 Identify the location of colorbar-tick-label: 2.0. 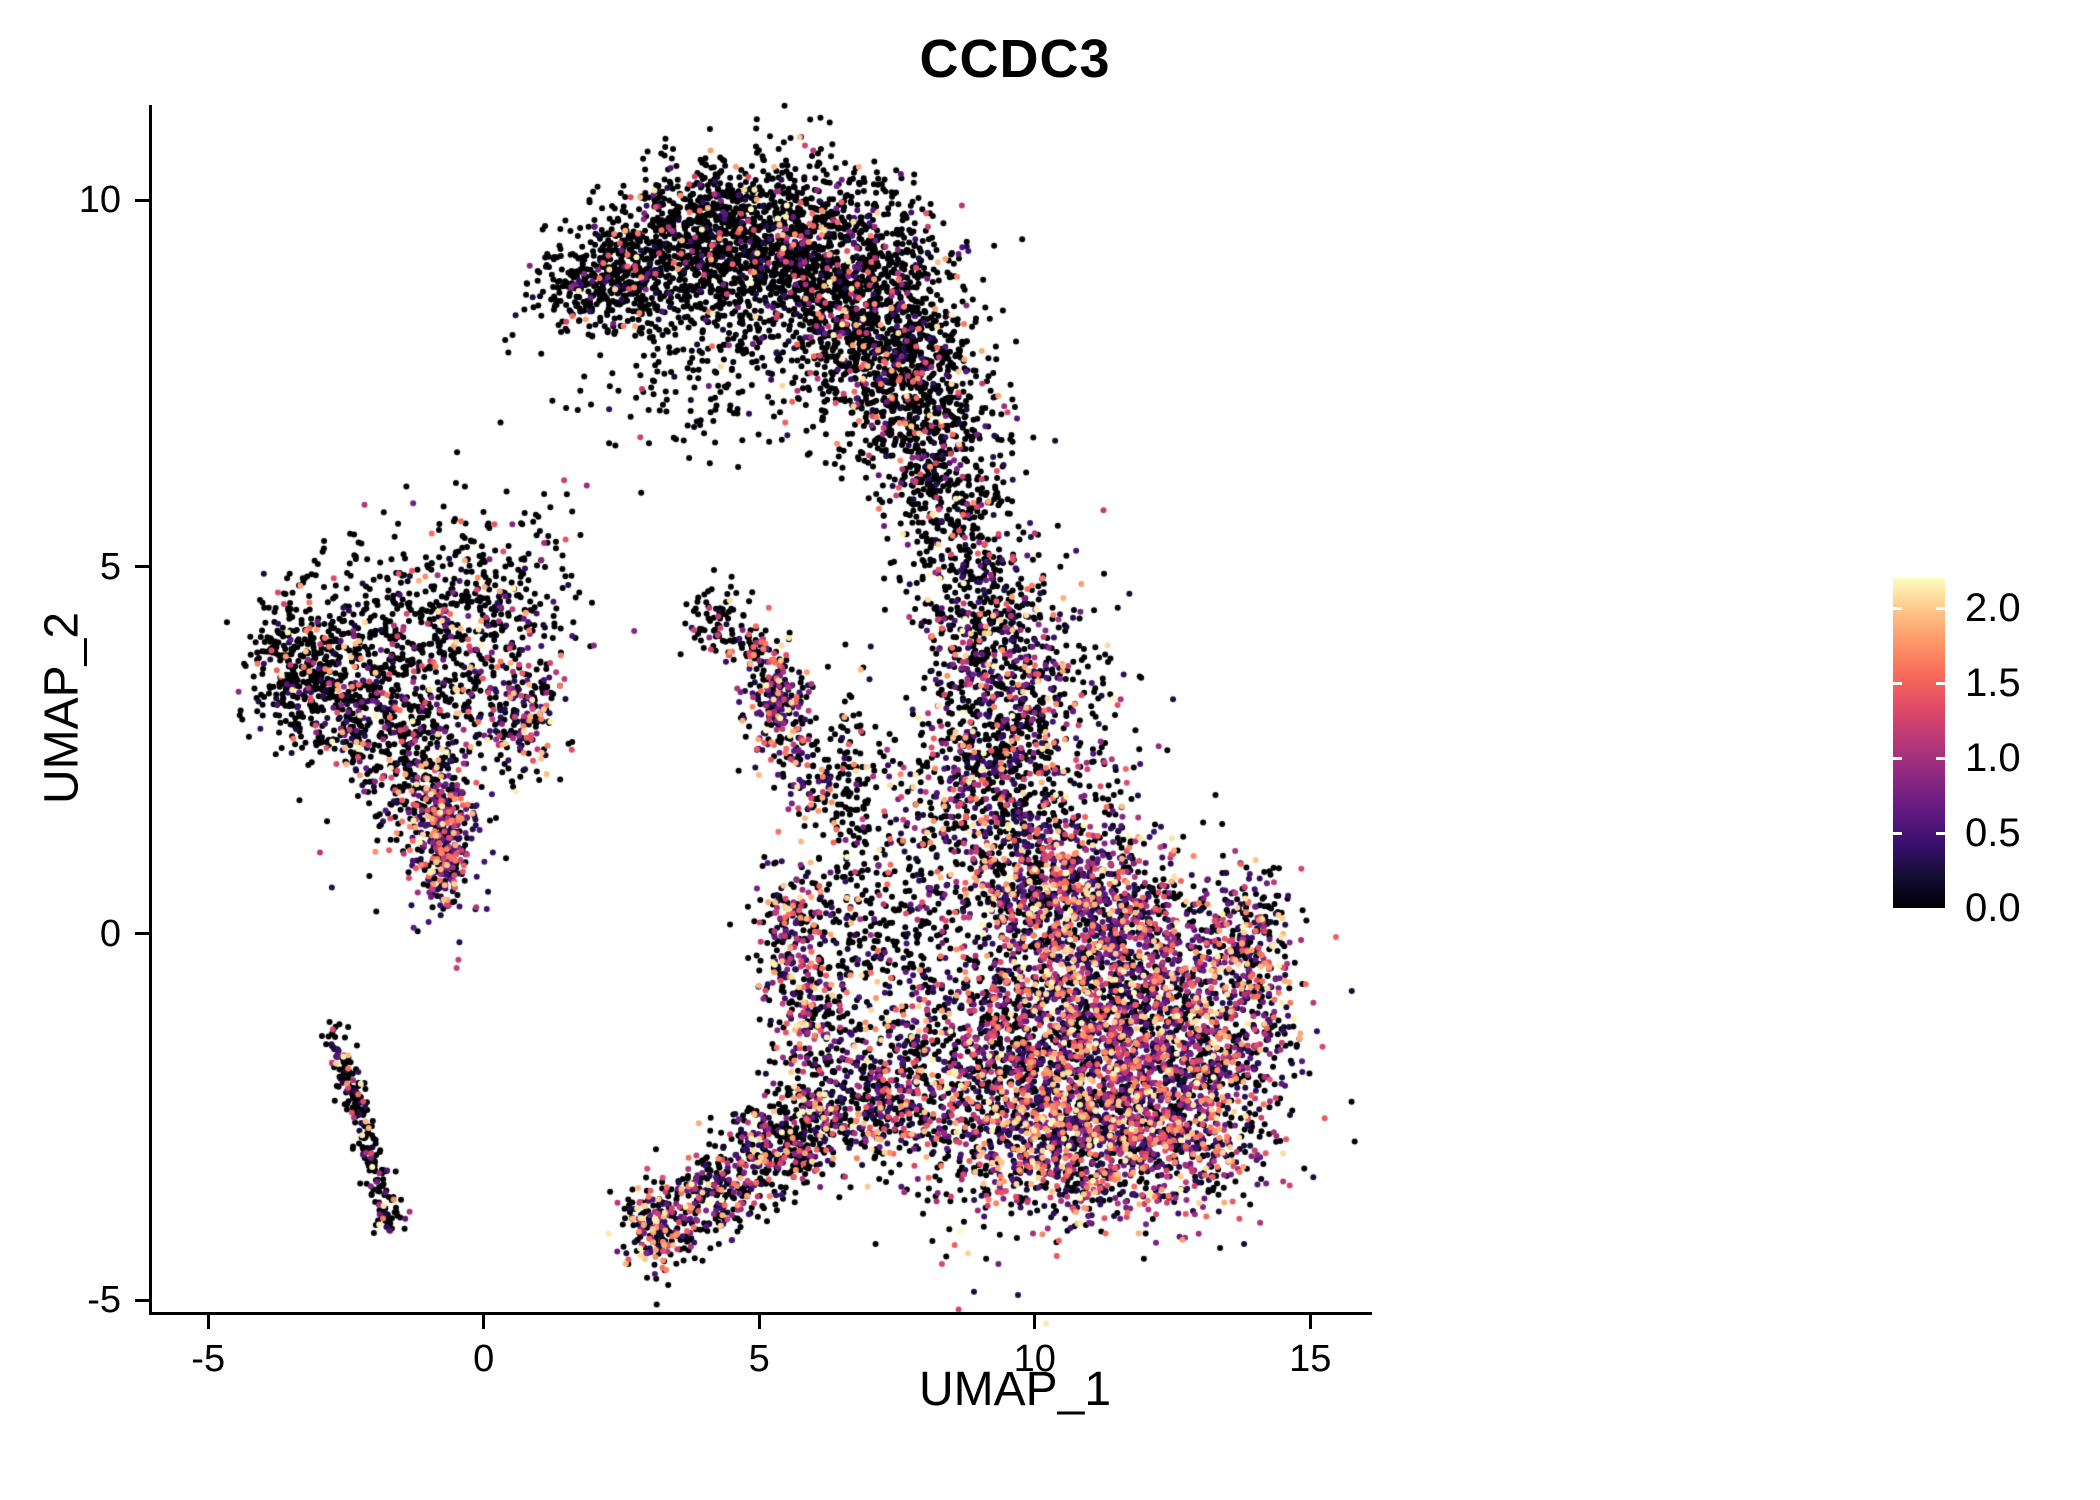
(1993, 608).